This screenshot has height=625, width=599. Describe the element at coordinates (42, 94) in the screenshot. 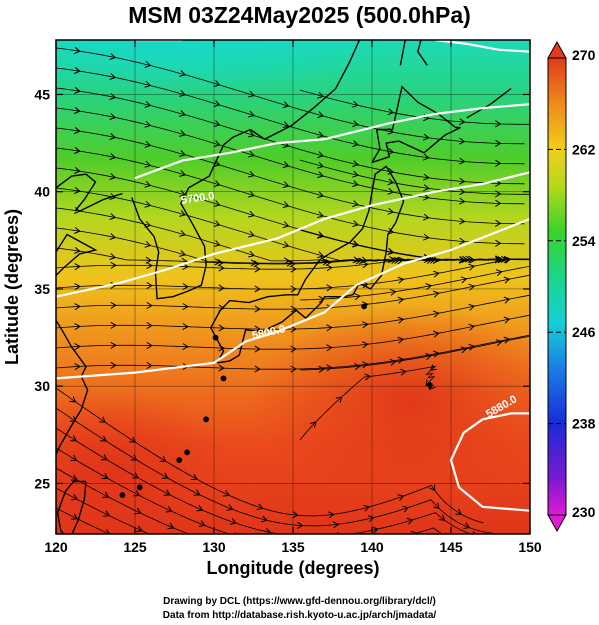

I see `y-tick-label: 45` at that location.